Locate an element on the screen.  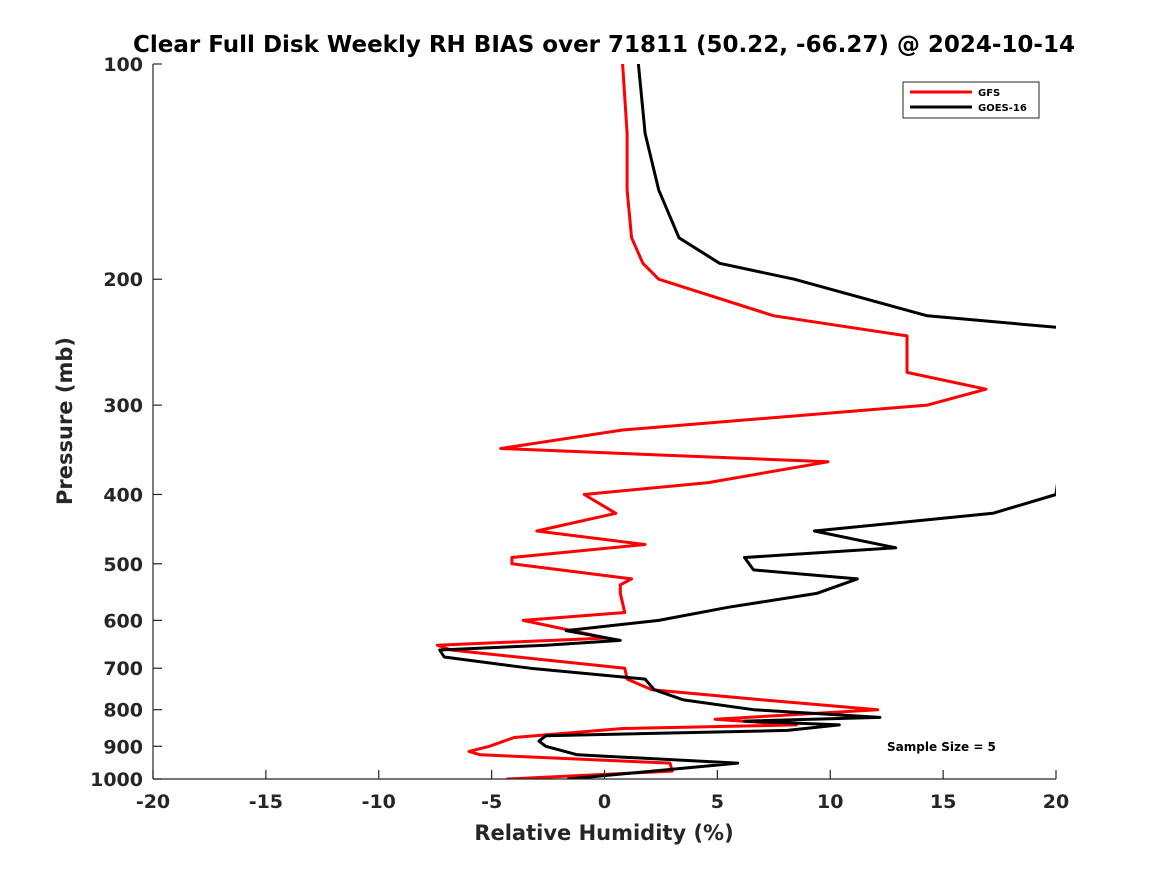
y-tick-label: 700 is located at coordinates (123, 669).